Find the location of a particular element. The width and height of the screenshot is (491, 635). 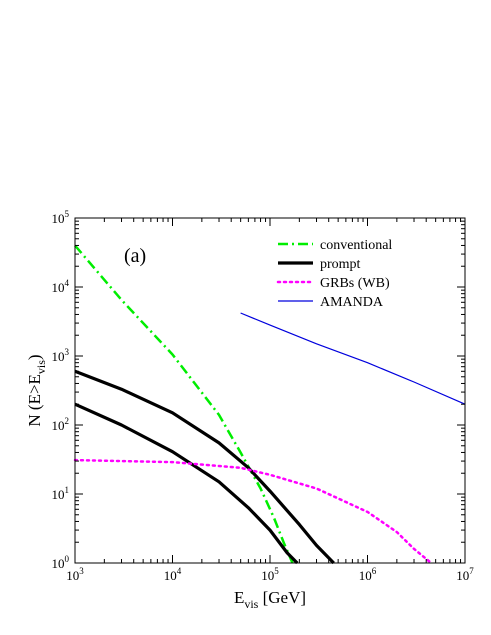

legend: conventional prompt GRBs (WB) AMANDA is located at coordinates (334, 274).